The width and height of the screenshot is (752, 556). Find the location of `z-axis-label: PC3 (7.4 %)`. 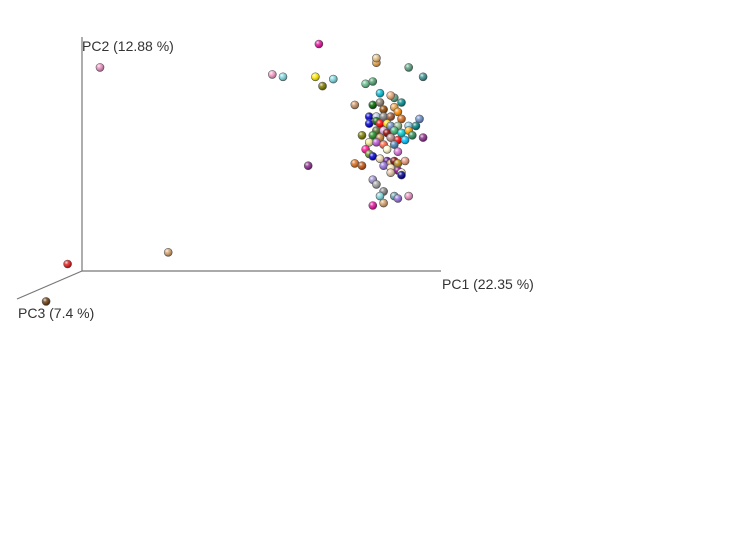

z-axis-label: PC3 (7.4 %) is located at coordinates (56, 313).